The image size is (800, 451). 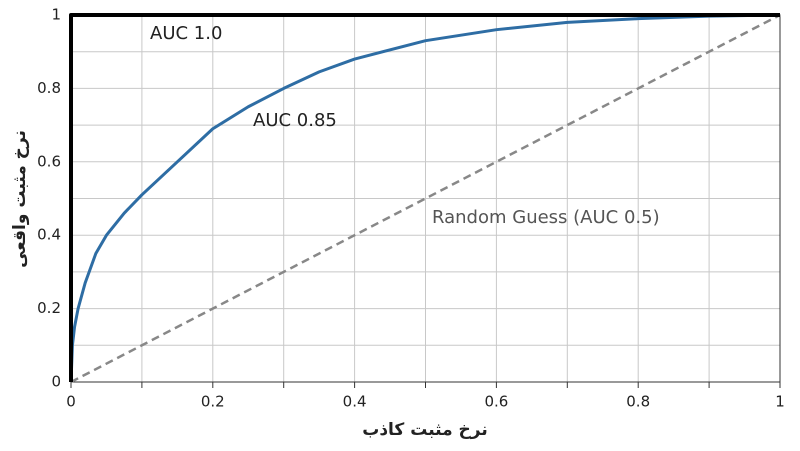 I want to click on y-tick-label: 1, so click(x=56, y=15).